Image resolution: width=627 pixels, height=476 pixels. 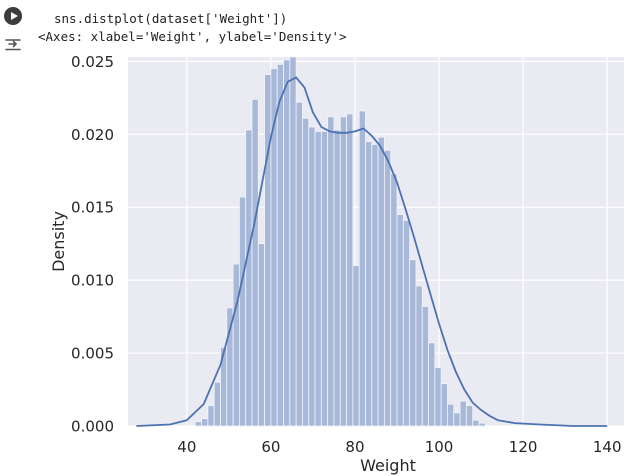 What do you see at coordinates (13, 16) in the screenshot?
I see `run-cell-button` at bounding box center [13, 16].